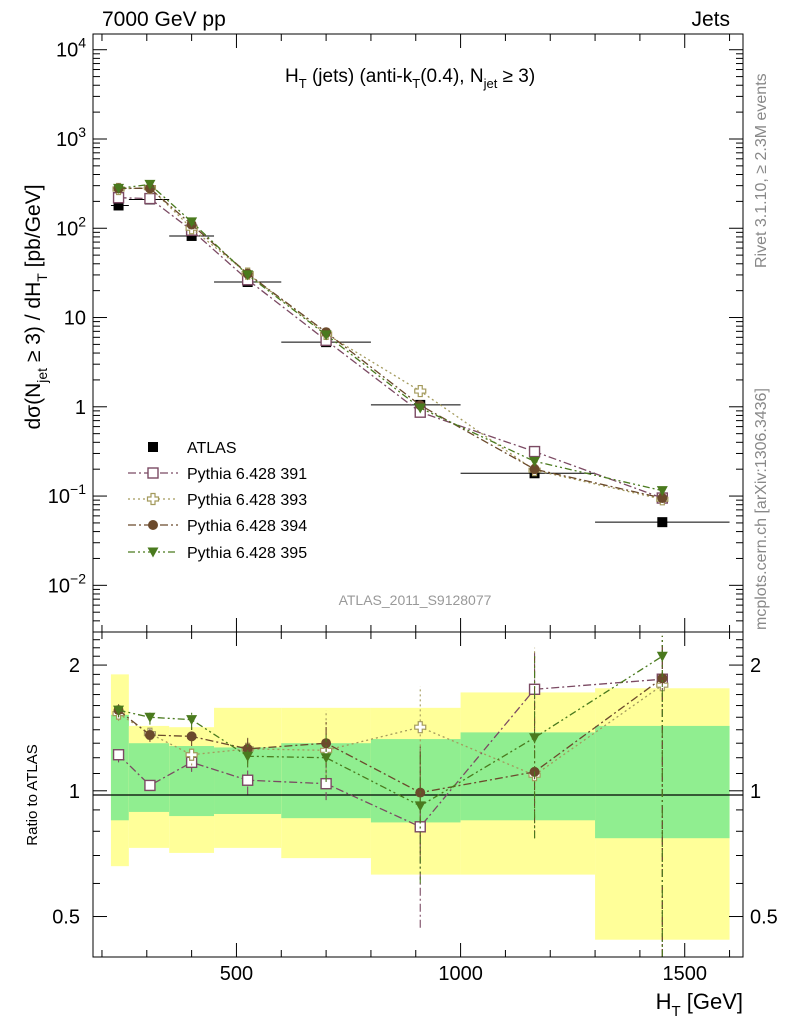  What do you see at coordinates (74, 666) in the screenshot?
I see `ratio-ytick-label-left: 2` at bounding box center [74, 666].